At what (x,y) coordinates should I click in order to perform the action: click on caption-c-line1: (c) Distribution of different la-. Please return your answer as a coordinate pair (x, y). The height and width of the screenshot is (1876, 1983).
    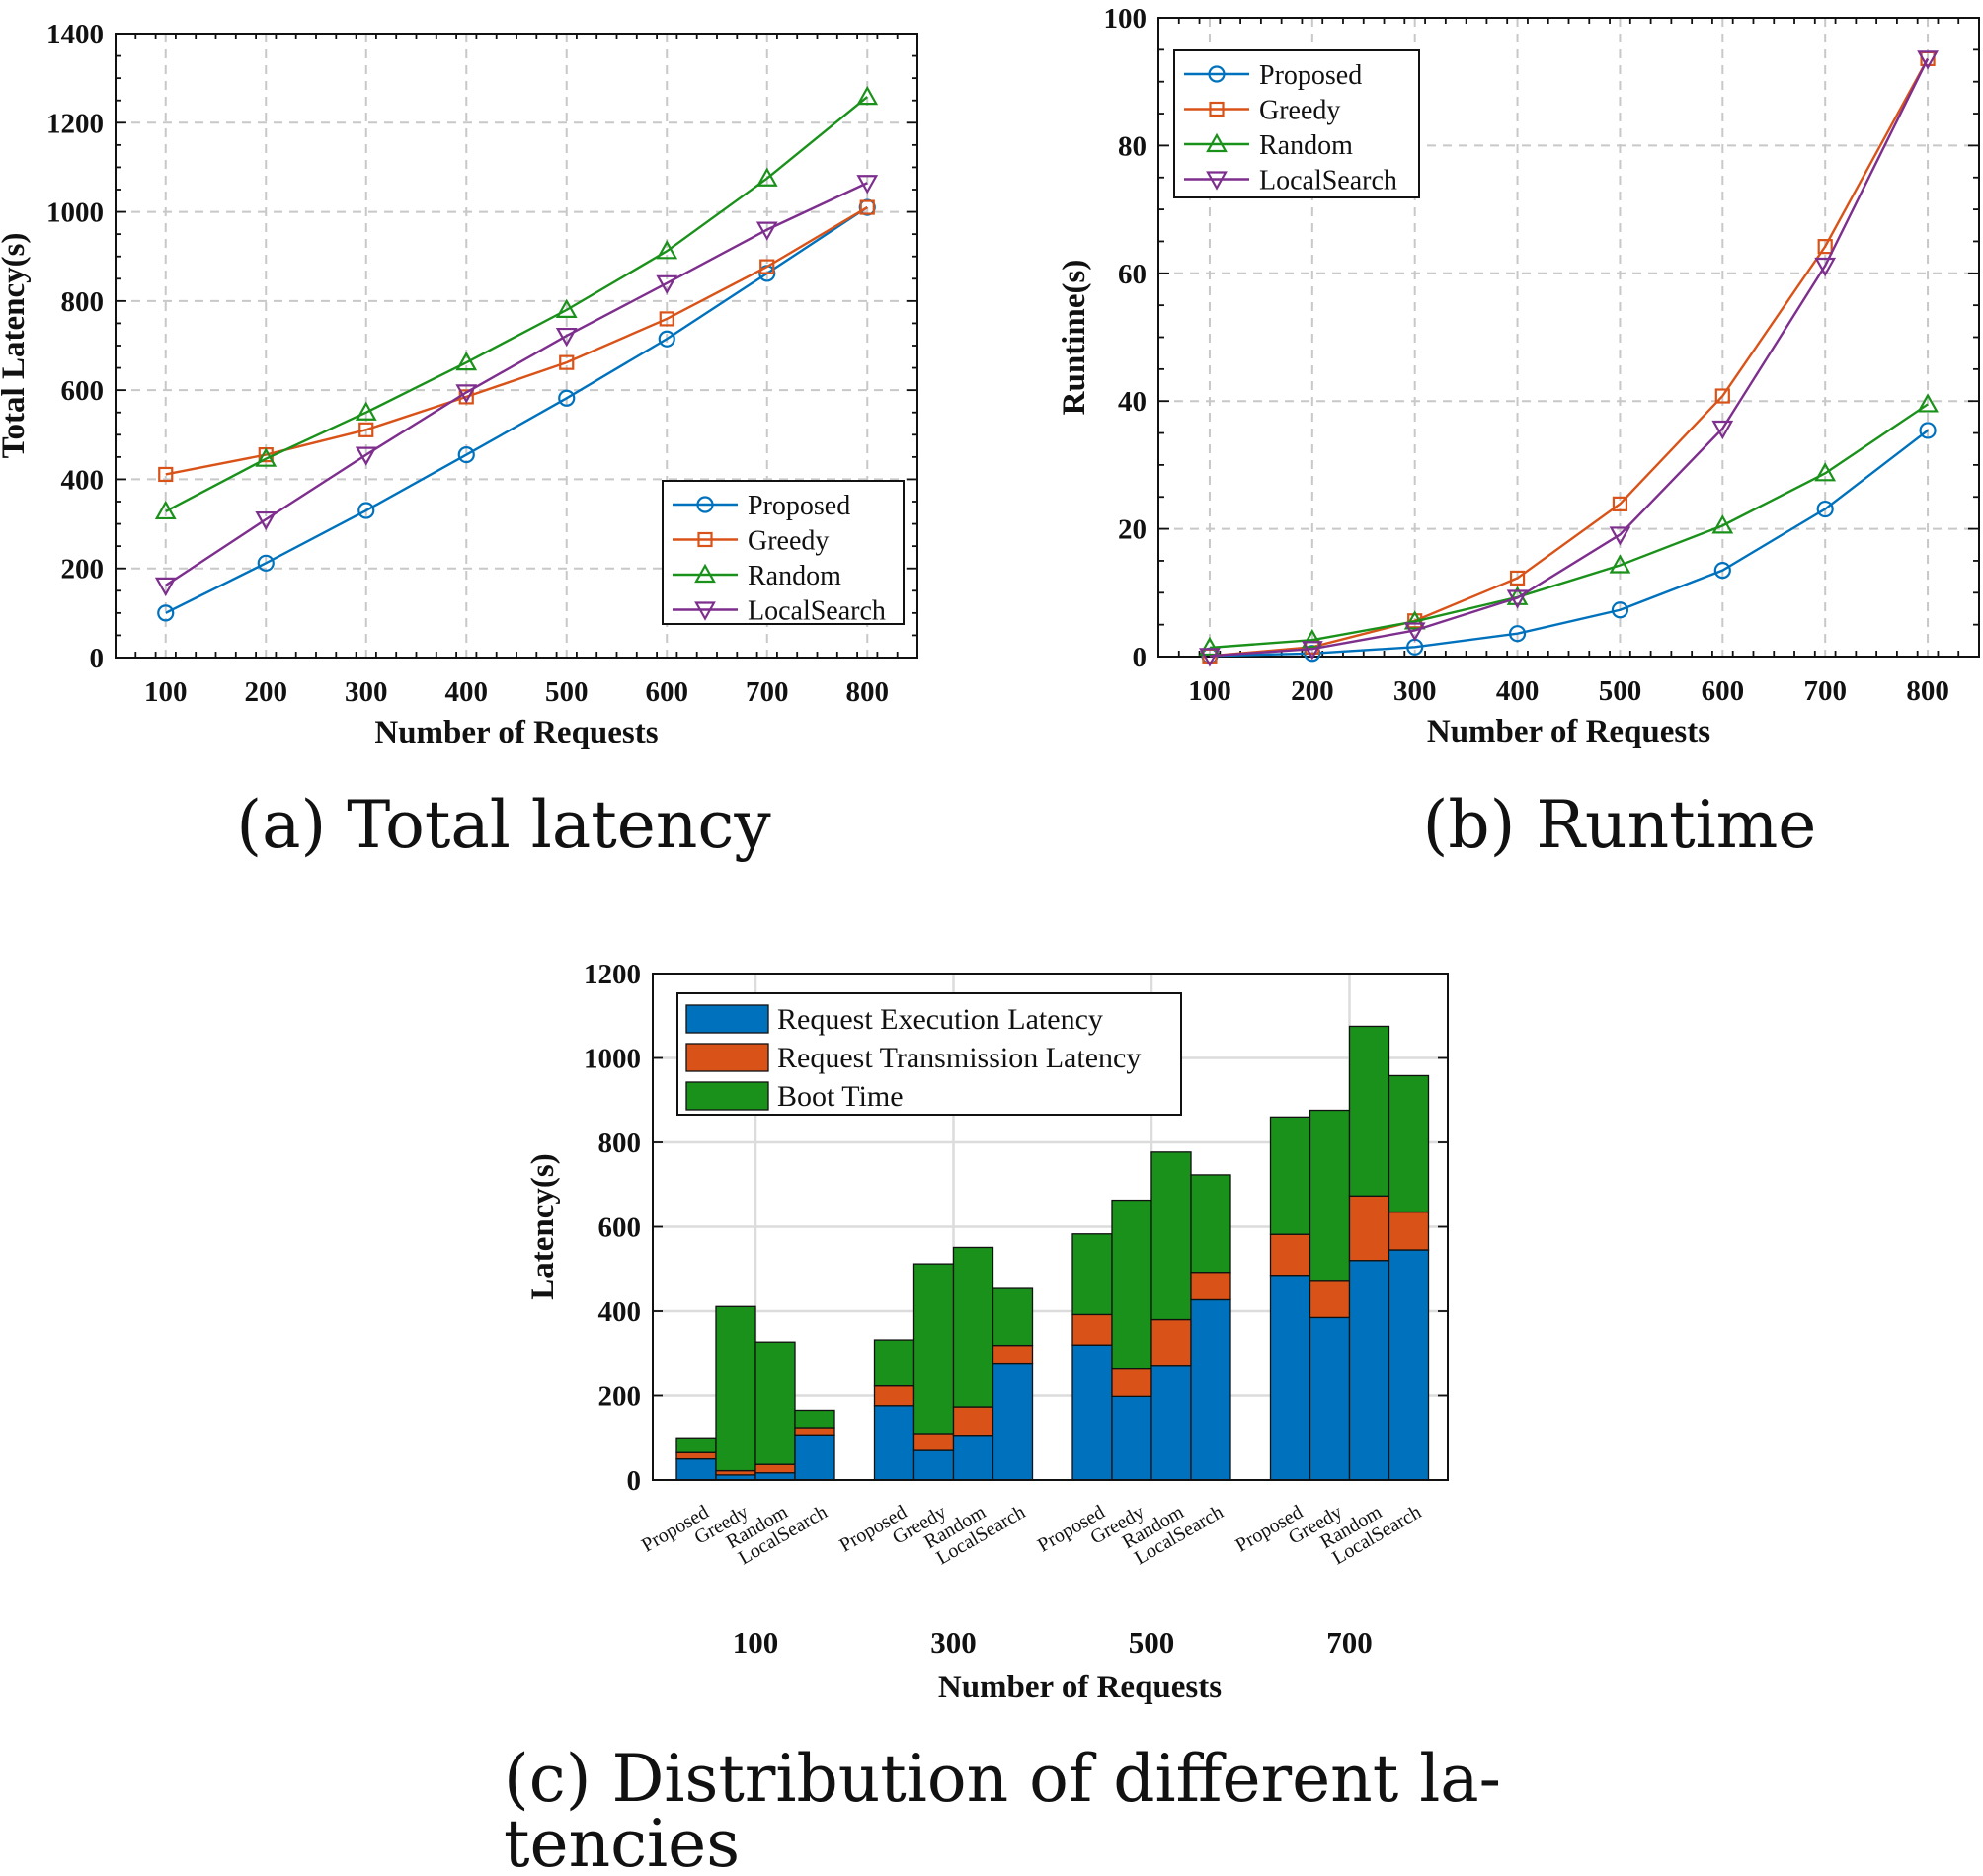
    Looking at the image, I should click on (1002, 1779).